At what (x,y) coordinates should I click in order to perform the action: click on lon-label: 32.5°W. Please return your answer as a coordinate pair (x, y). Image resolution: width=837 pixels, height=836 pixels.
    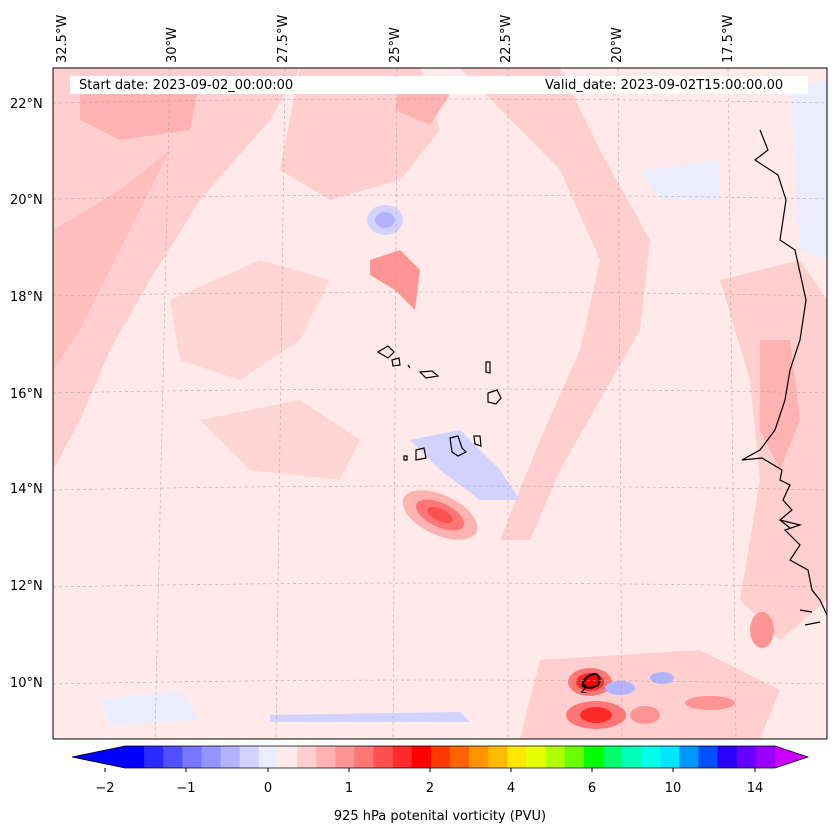
    Looking at the image, I should click on (62, 38).